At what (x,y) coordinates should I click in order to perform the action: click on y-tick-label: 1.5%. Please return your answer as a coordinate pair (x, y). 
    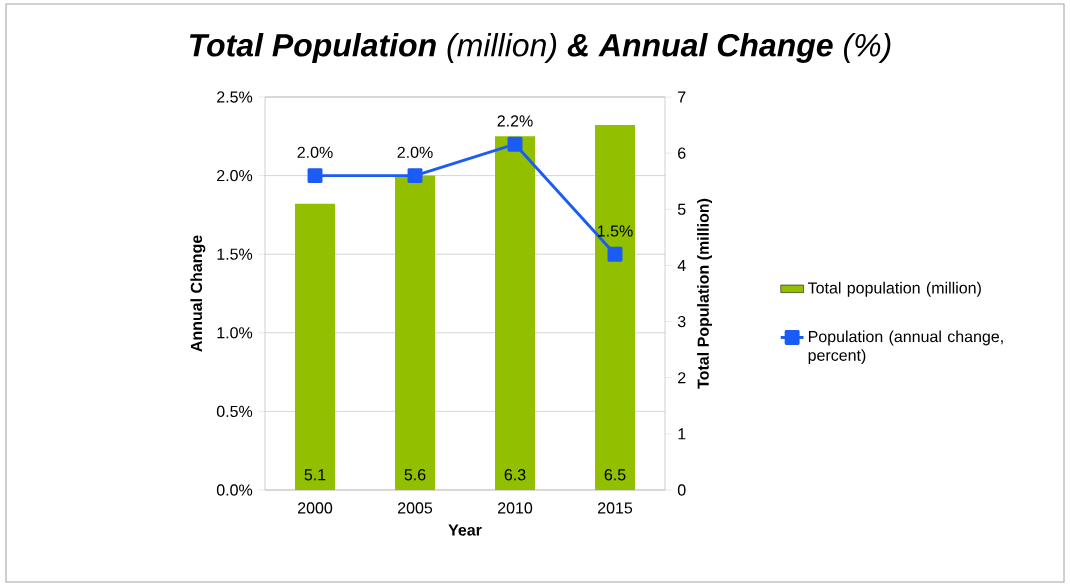
    Looking at the image, I should click on (235, 254).